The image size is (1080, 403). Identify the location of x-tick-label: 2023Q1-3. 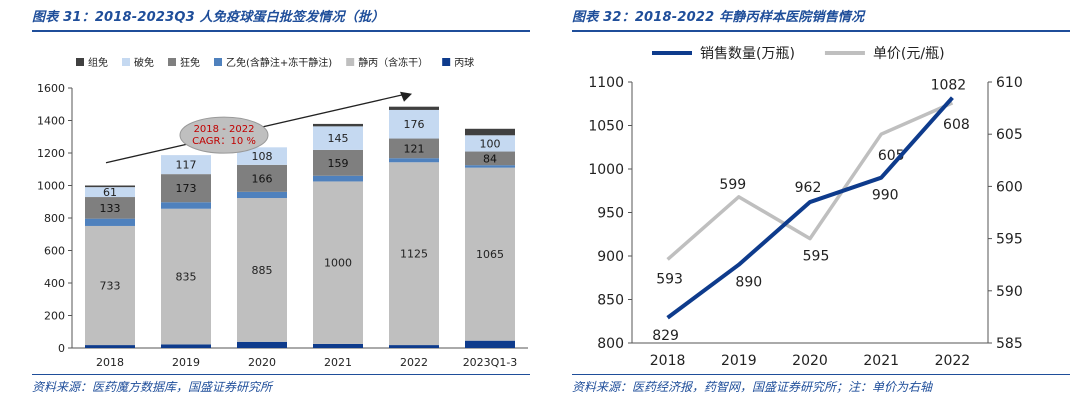
(490, 362).